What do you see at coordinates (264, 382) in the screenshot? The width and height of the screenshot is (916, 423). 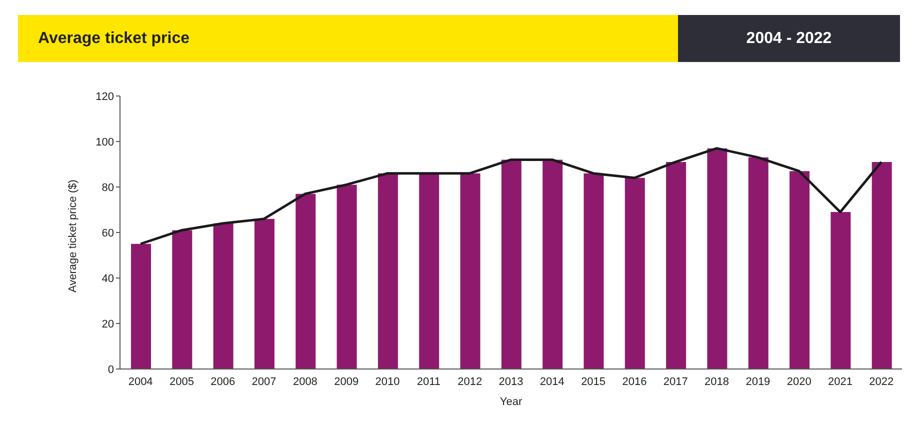 I see `x-tick-label: 2007` at bounding box center [264, 382].